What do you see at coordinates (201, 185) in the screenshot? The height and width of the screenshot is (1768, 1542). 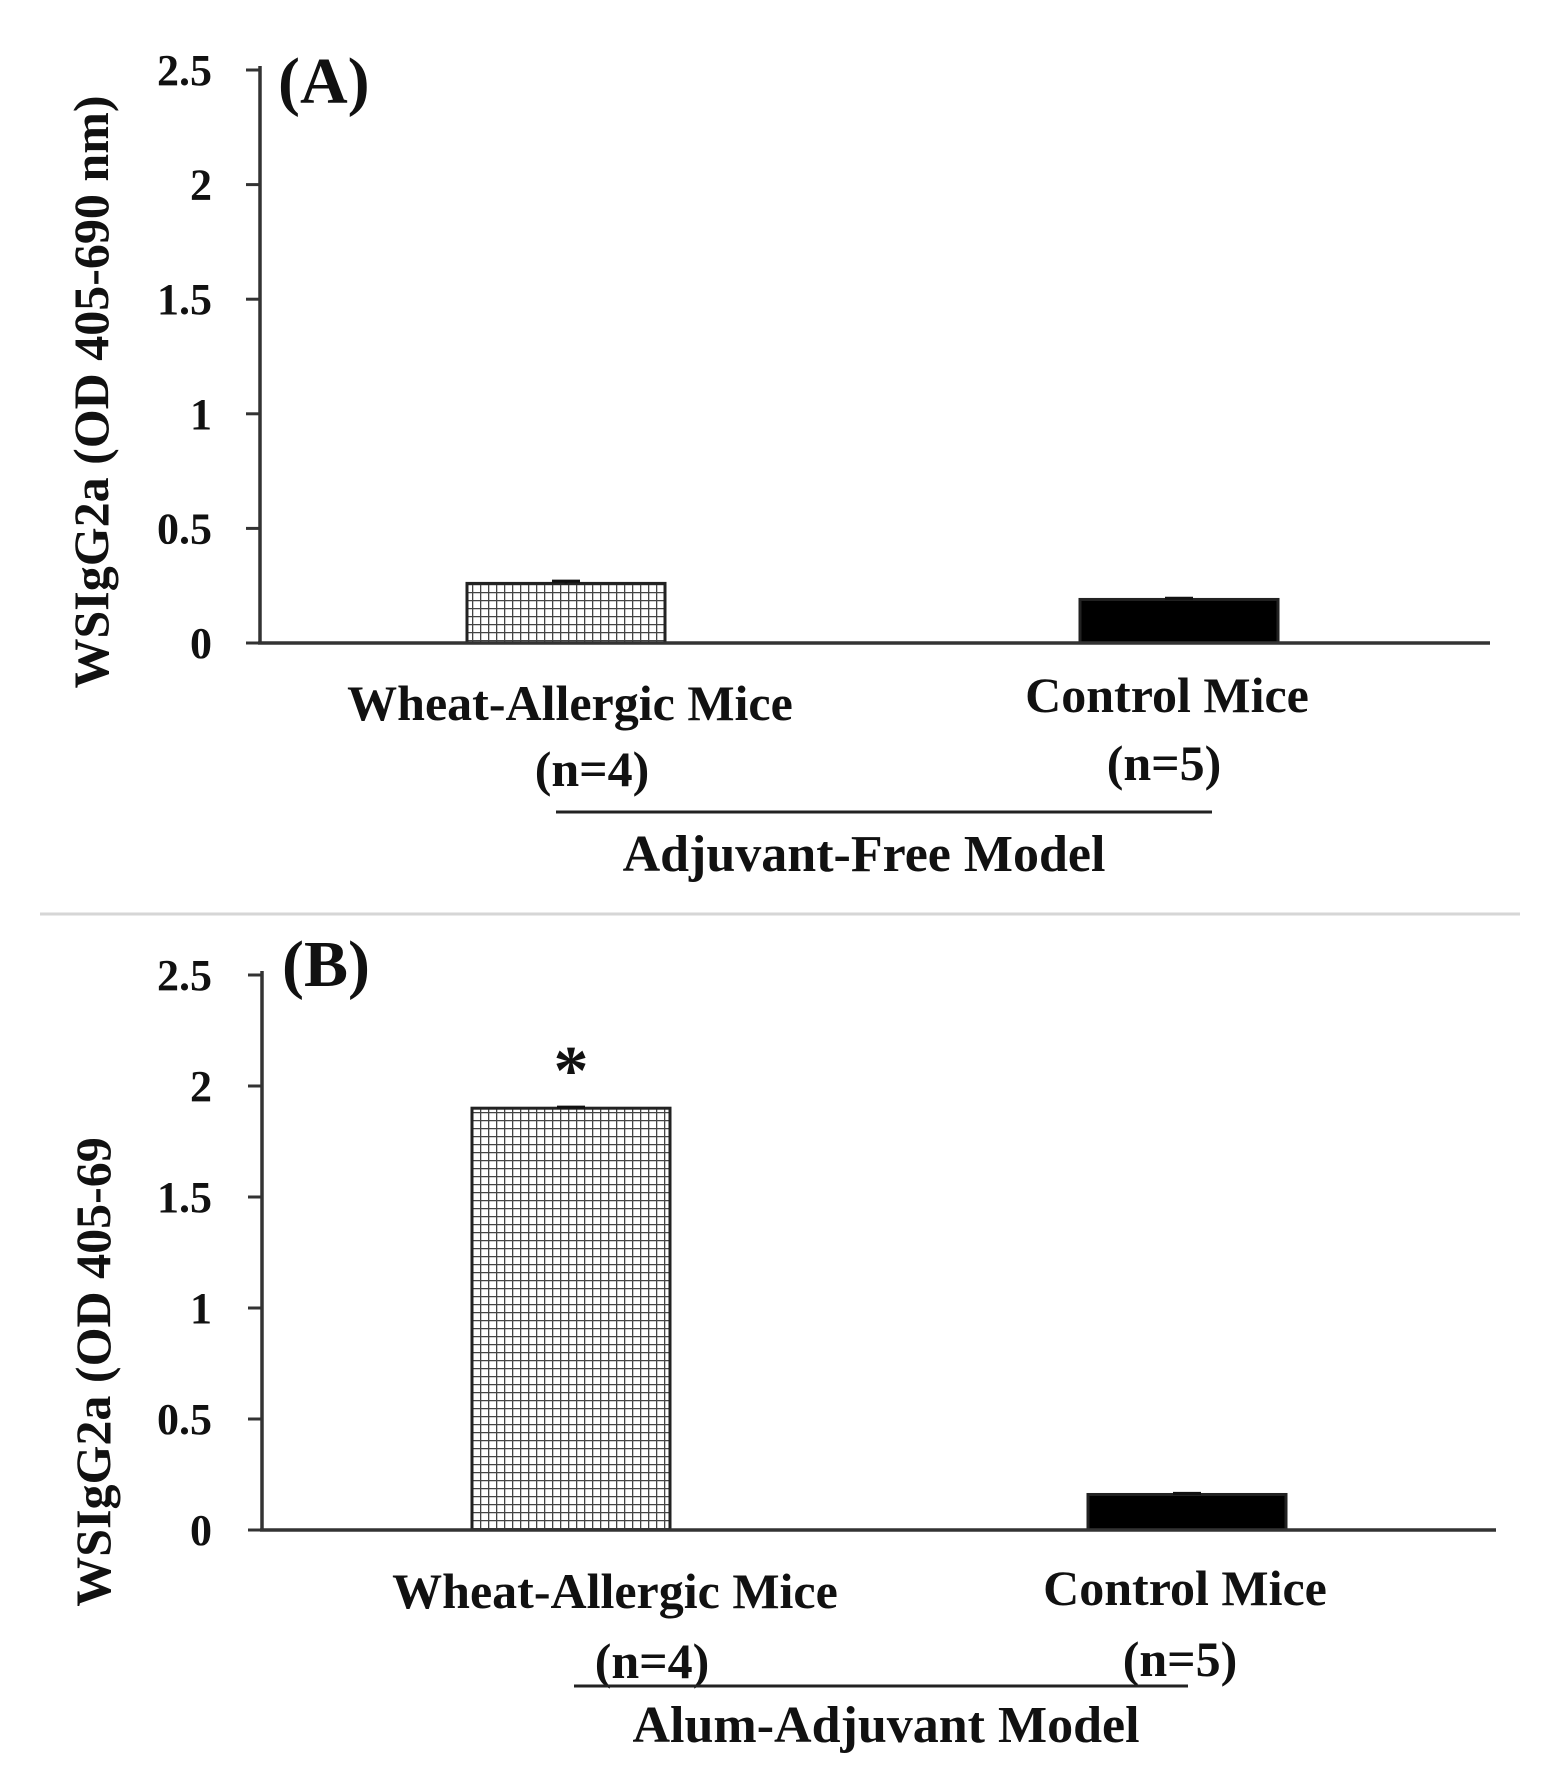 I see `y-tick-label-a-4: 2` at bounding box center [201, 185].